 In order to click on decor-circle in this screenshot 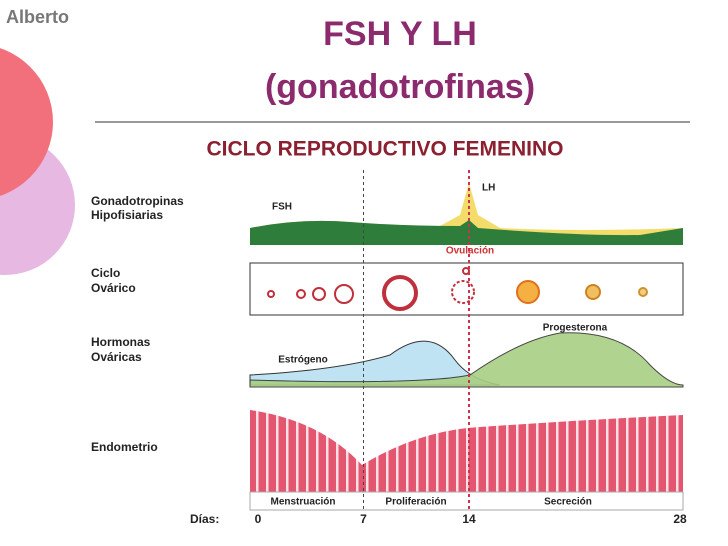, I will do `click(26, 122)`.